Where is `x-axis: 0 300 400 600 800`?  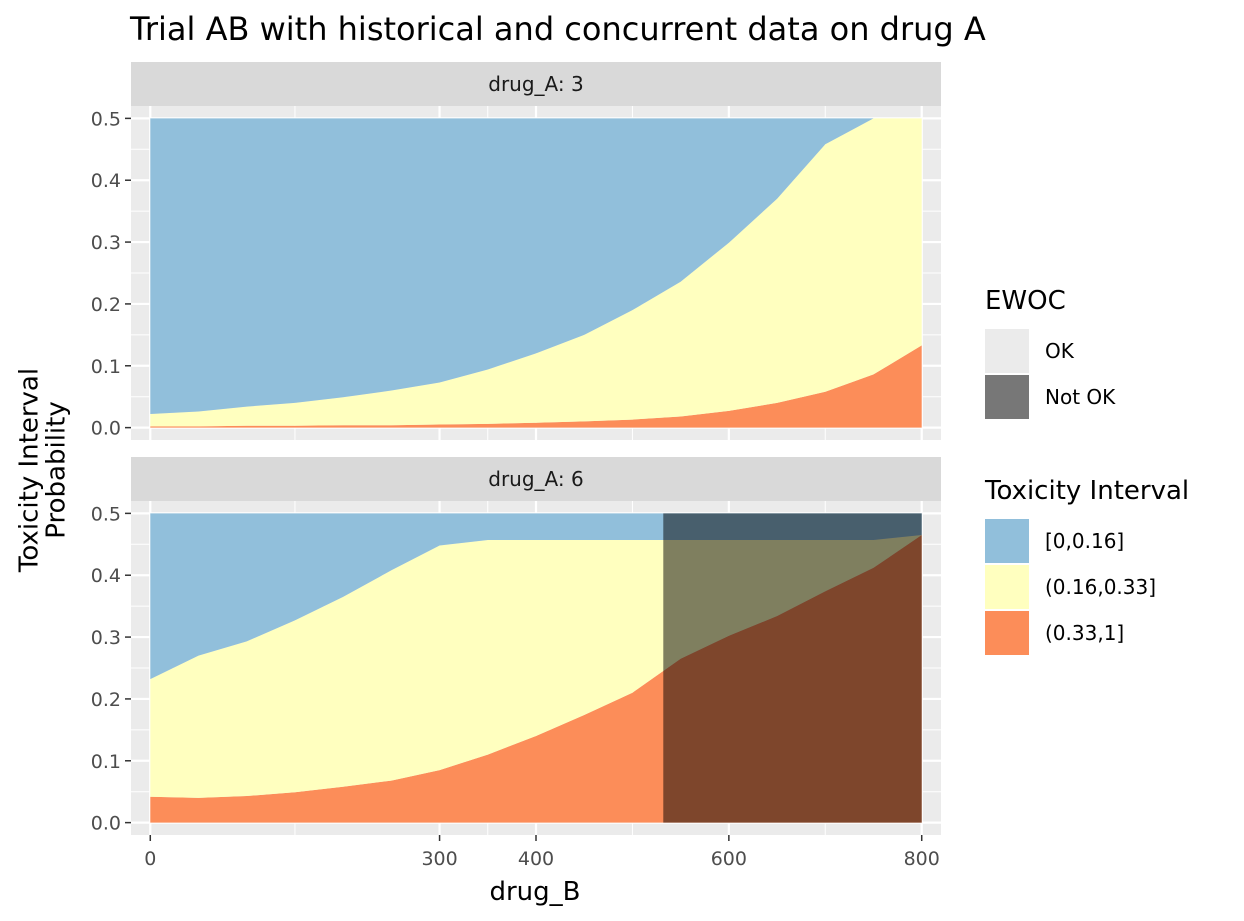 x-axis: 0 300 400 600 800 is located at coordinates (542, 852).